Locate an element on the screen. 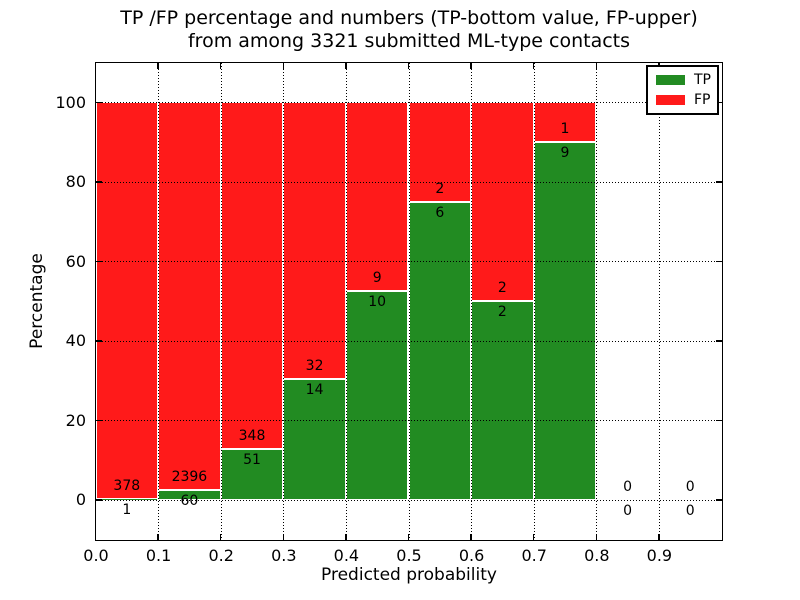 The height and width of the screenshot is (600, 800). x-tick-label: 0.1 is located at coordinates (158, 555).